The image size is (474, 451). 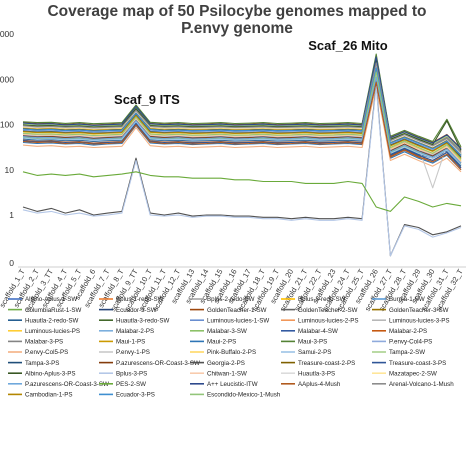 I want to click on legend-entry: A++ Leucistic-ITW, so click(x=232, y=384).